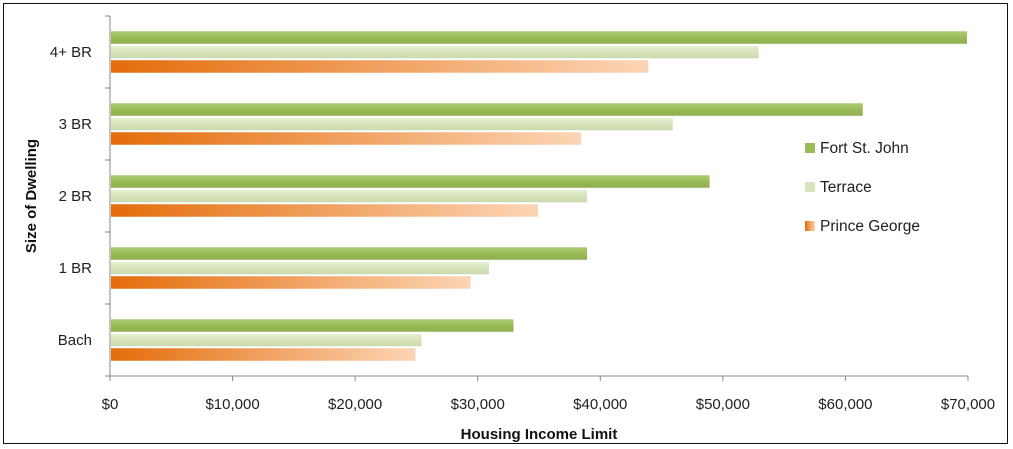 This screenshot has height=449, width=1013. What do you see at coordinates (312, 325) in the screenshot?
I see `bar-fort-st-john-bach` at bounding box center [312, 325].